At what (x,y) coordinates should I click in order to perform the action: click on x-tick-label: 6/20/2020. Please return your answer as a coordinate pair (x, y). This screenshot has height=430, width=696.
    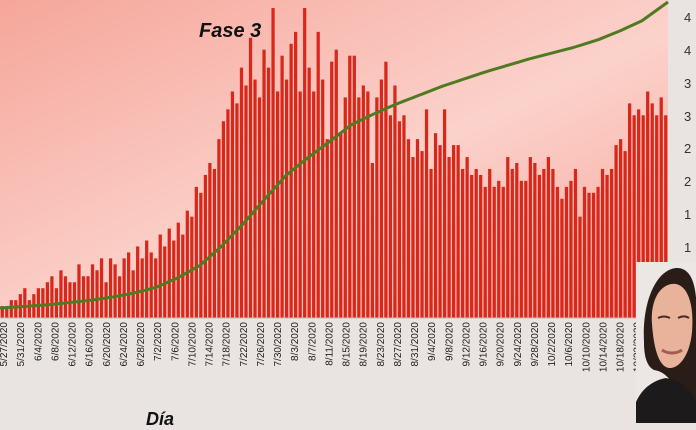
    Looking at the image, I should click on (107, 344).